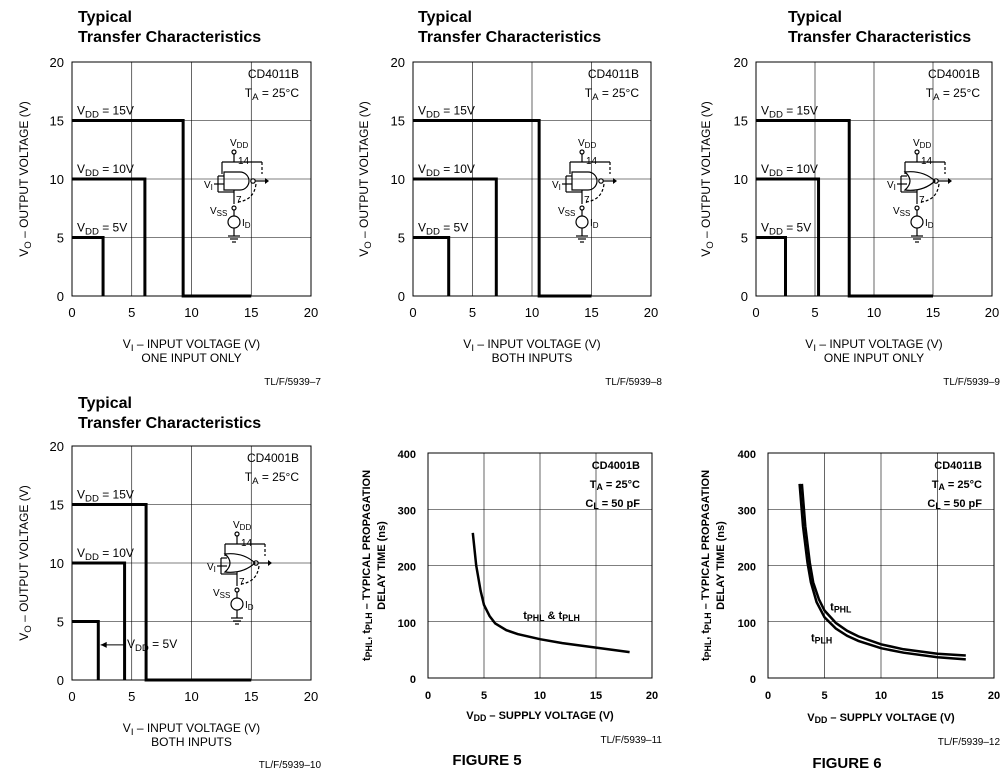 This screenshot has width=1003, height=776. Describe the element at coordinates (131, 312) in the screenshot. I see `x-tick-label: 5` at that location.